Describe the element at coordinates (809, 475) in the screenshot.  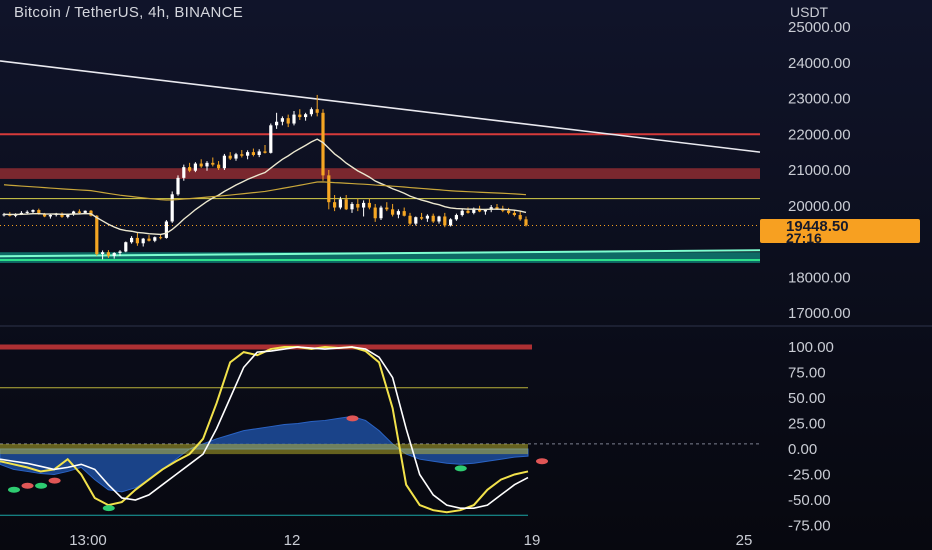
I see `oscillator-tick-label: -25.00` at that location.